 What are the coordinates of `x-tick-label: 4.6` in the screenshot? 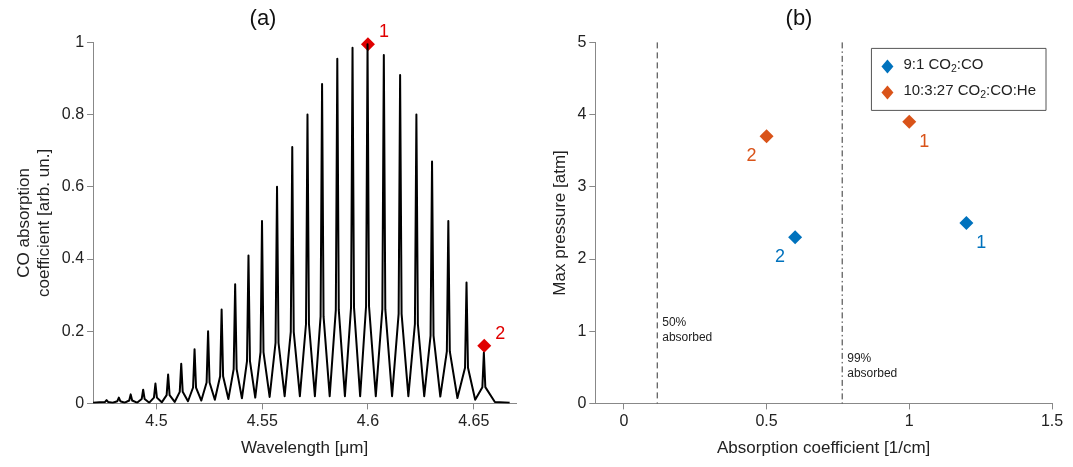 It's located at (368, 421).